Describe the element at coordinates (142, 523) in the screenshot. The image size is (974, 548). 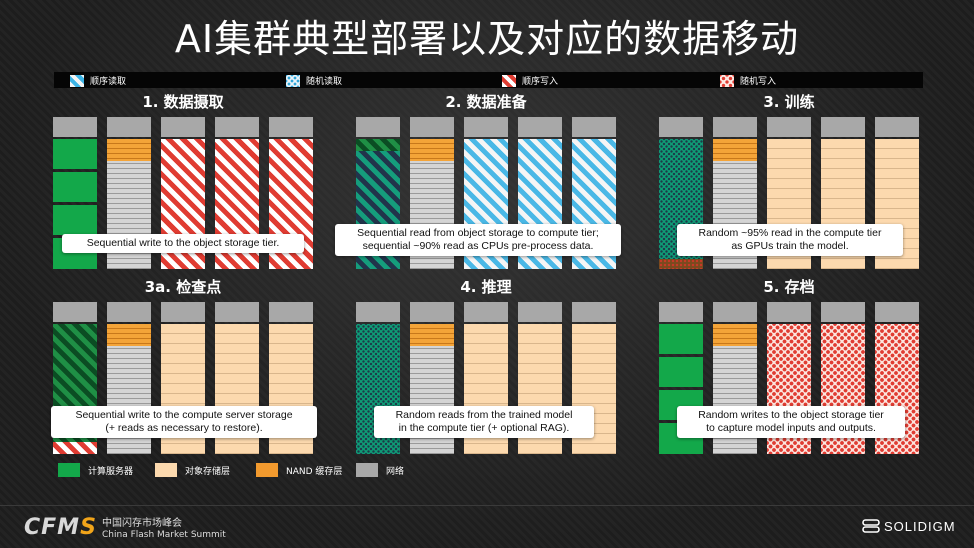
I see `summit-name-cn: 中国闪存市场峰会` at that location.